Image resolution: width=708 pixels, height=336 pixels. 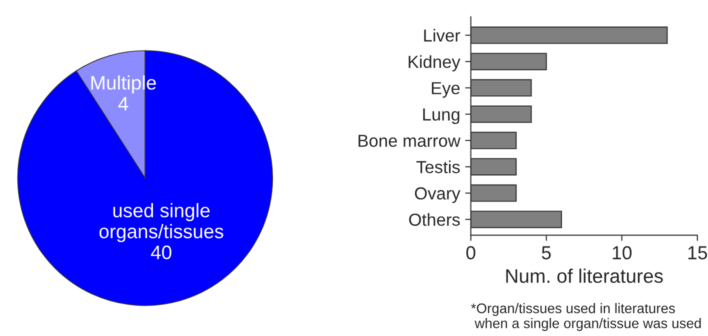 I want to click on data-label: 40, so click(x=161, y=253).